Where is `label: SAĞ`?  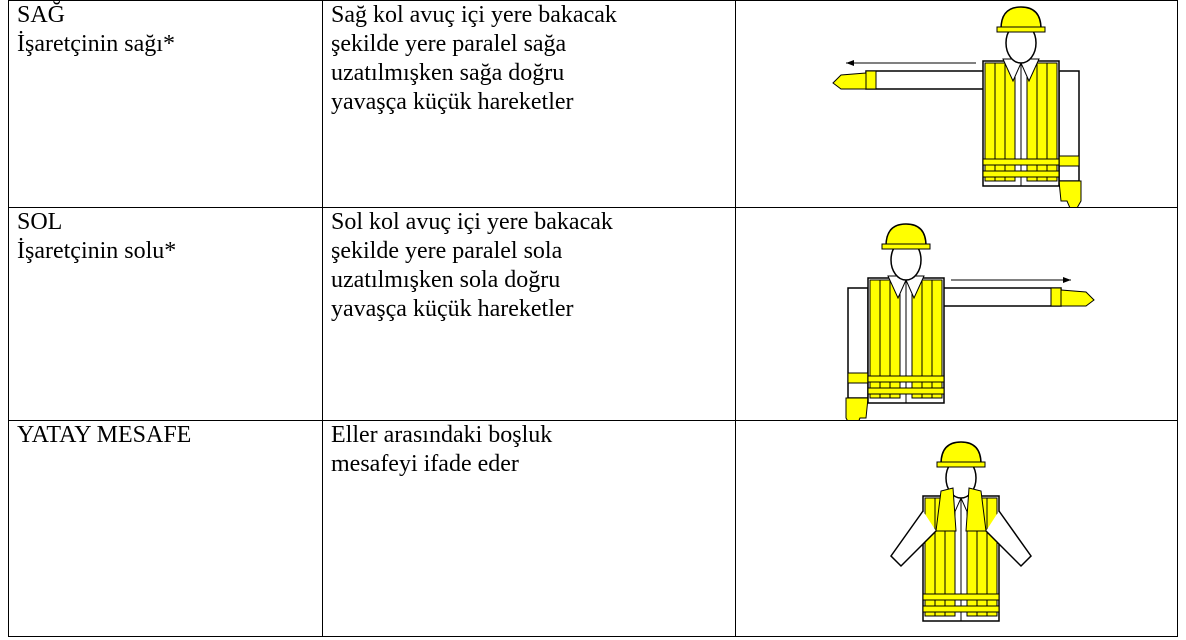
label: SAĞ is located at coordinates (41, 15).